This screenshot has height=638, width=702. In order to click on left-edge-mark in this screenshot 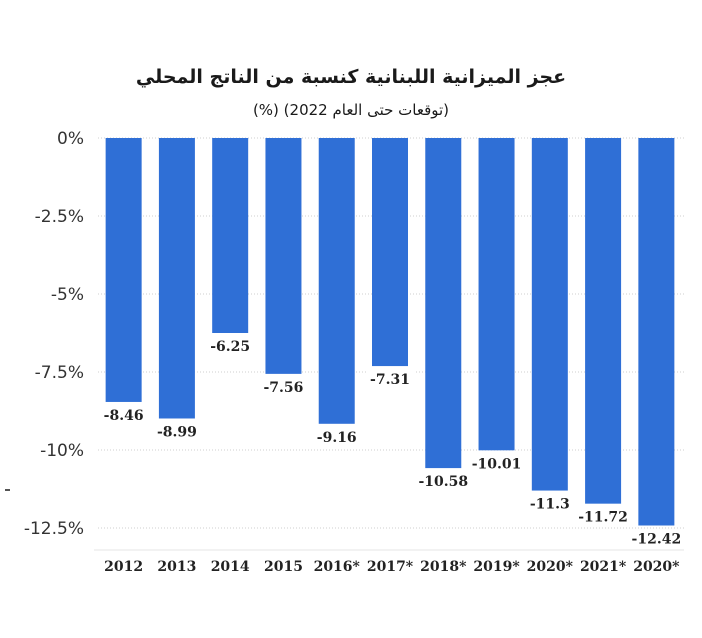, I will do `click(7, 490)`.